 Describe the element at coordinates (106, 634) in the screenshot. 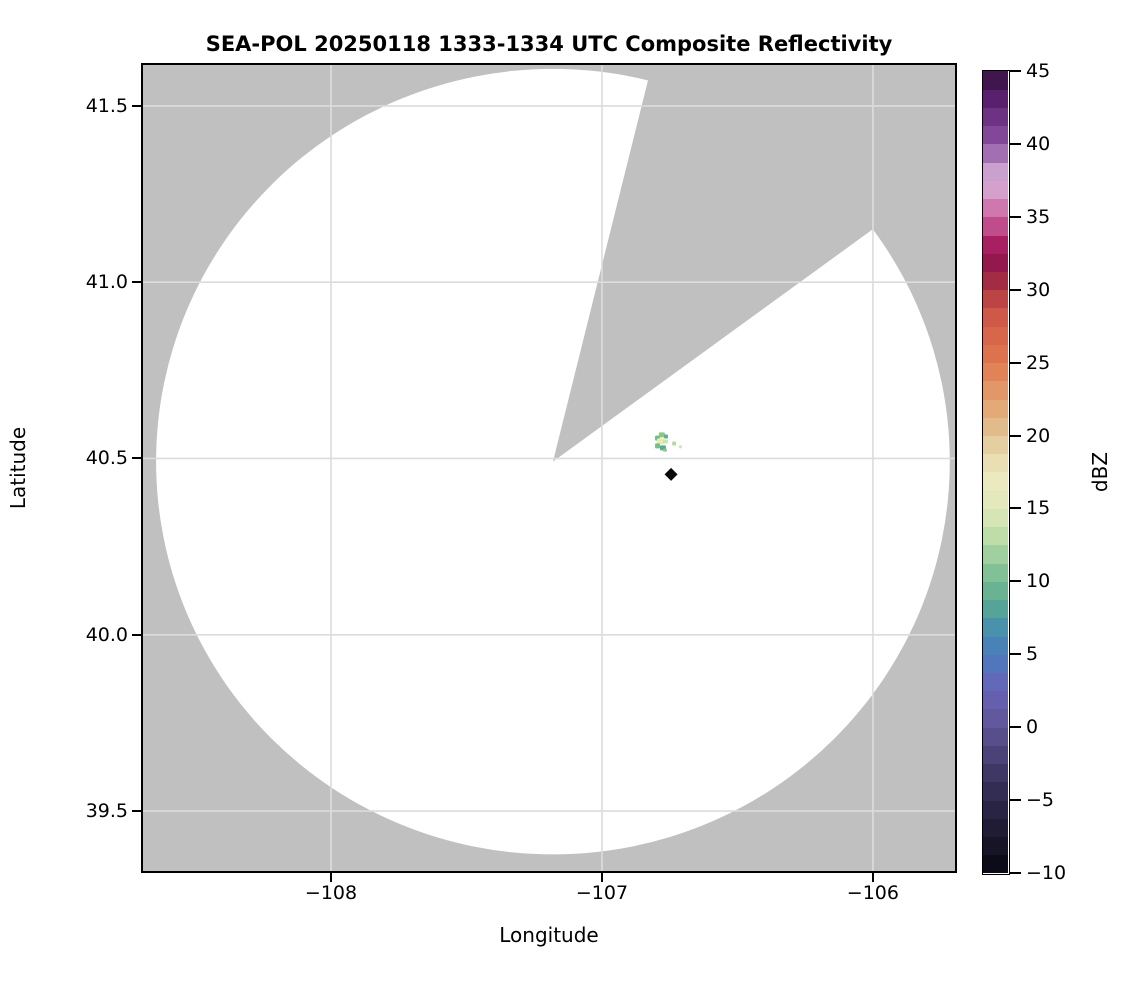

I see `y-tick-label: 40.0` at that location.